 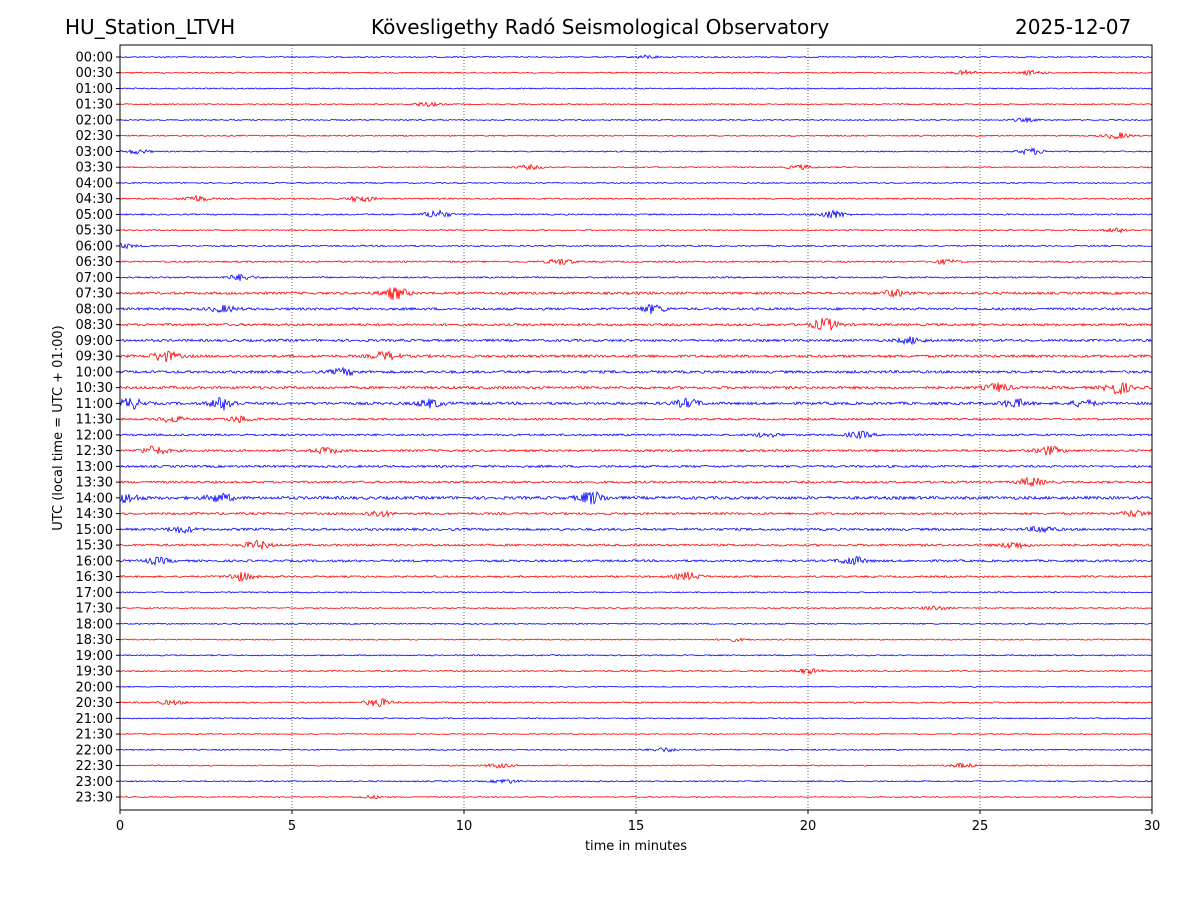 What do you see at coordinates (94, 498) in the screenshot?
I see `y-tick-label: 14:00` at bounding box center [94, 498].